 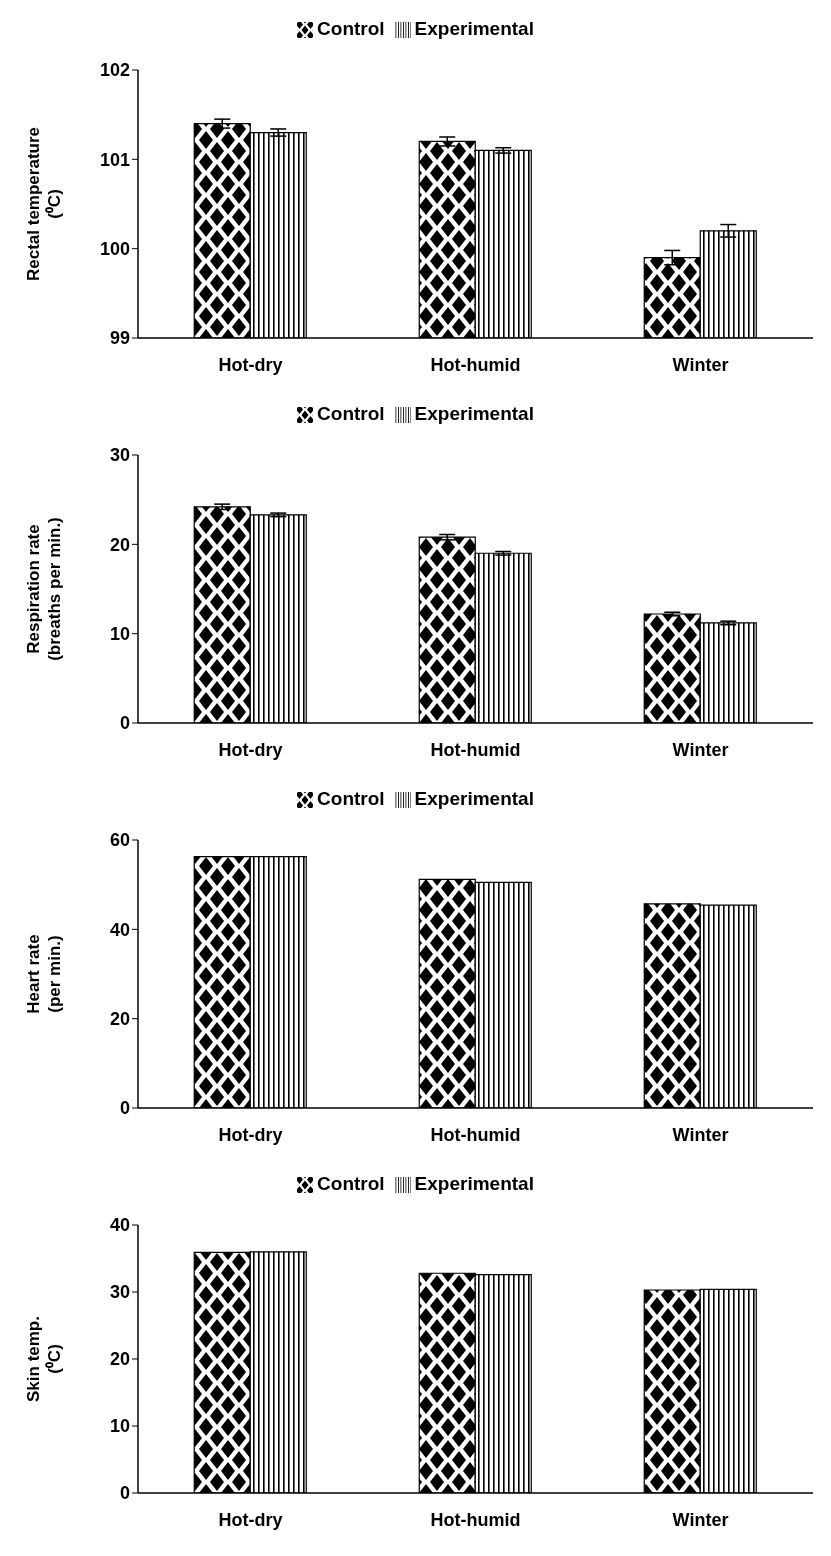 I want to click on y-axis-title: Skin temp. (⁰C), so click(x=44, y=1359).